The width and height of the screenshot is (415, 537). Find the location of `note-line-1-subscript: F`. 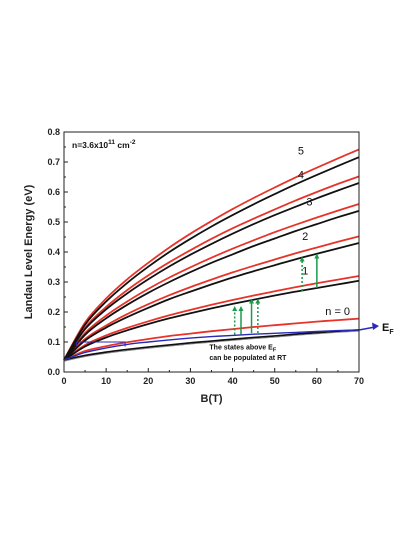

note-line-1-subscript: F is located at coordinates (275, 351).